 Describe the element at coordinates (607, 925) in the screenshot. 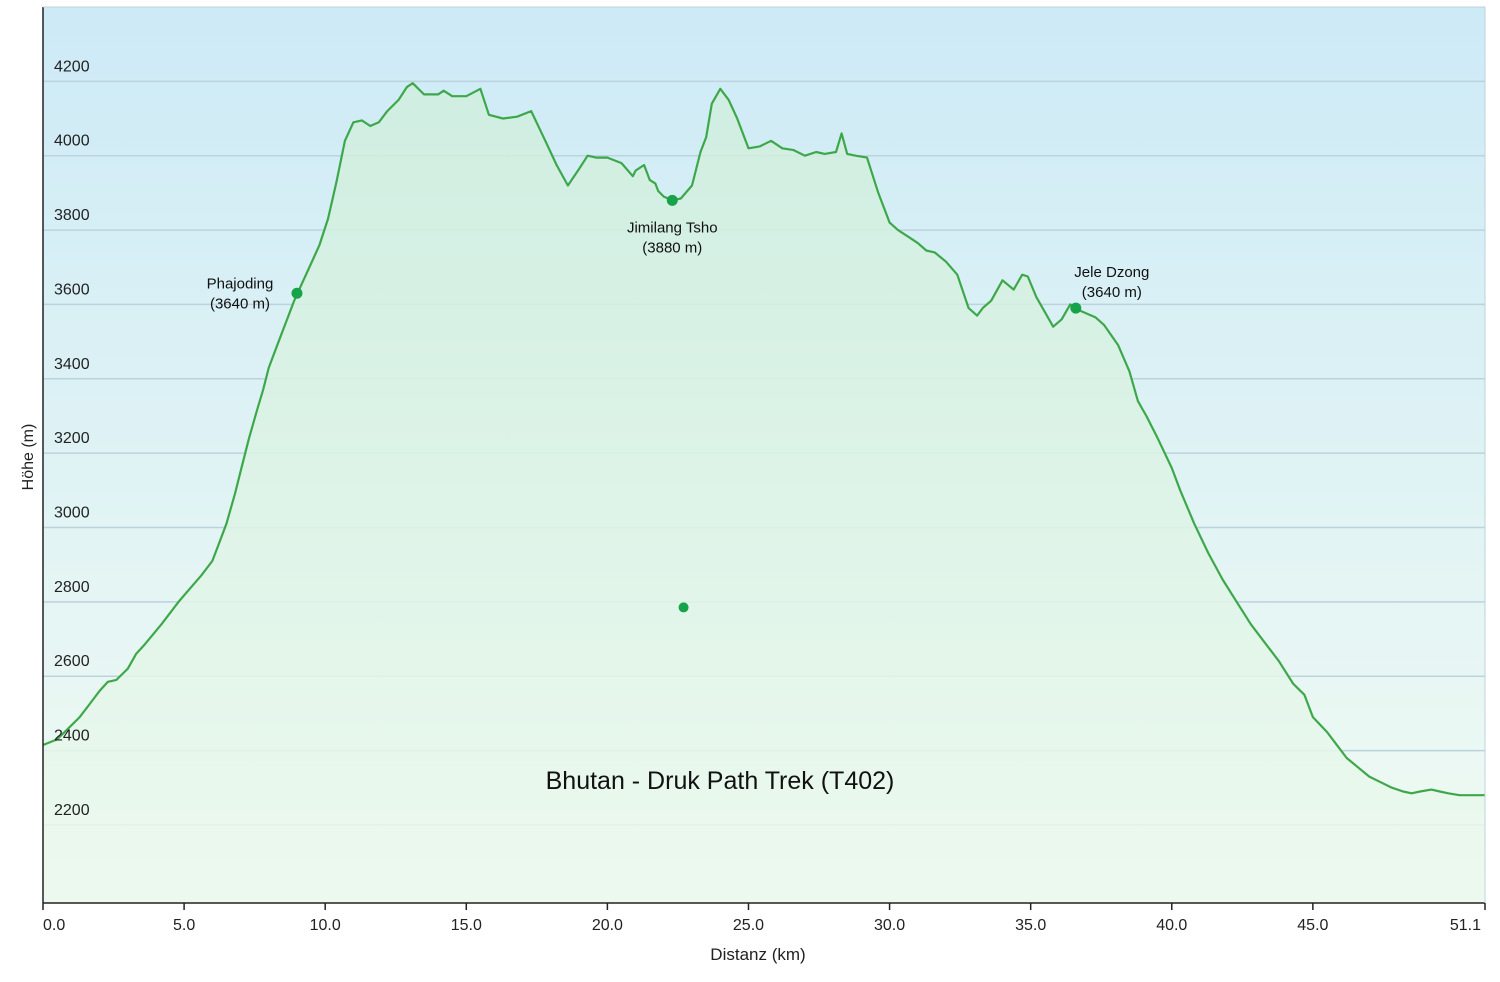

I see `x-tick-label: 20.0` at that location.